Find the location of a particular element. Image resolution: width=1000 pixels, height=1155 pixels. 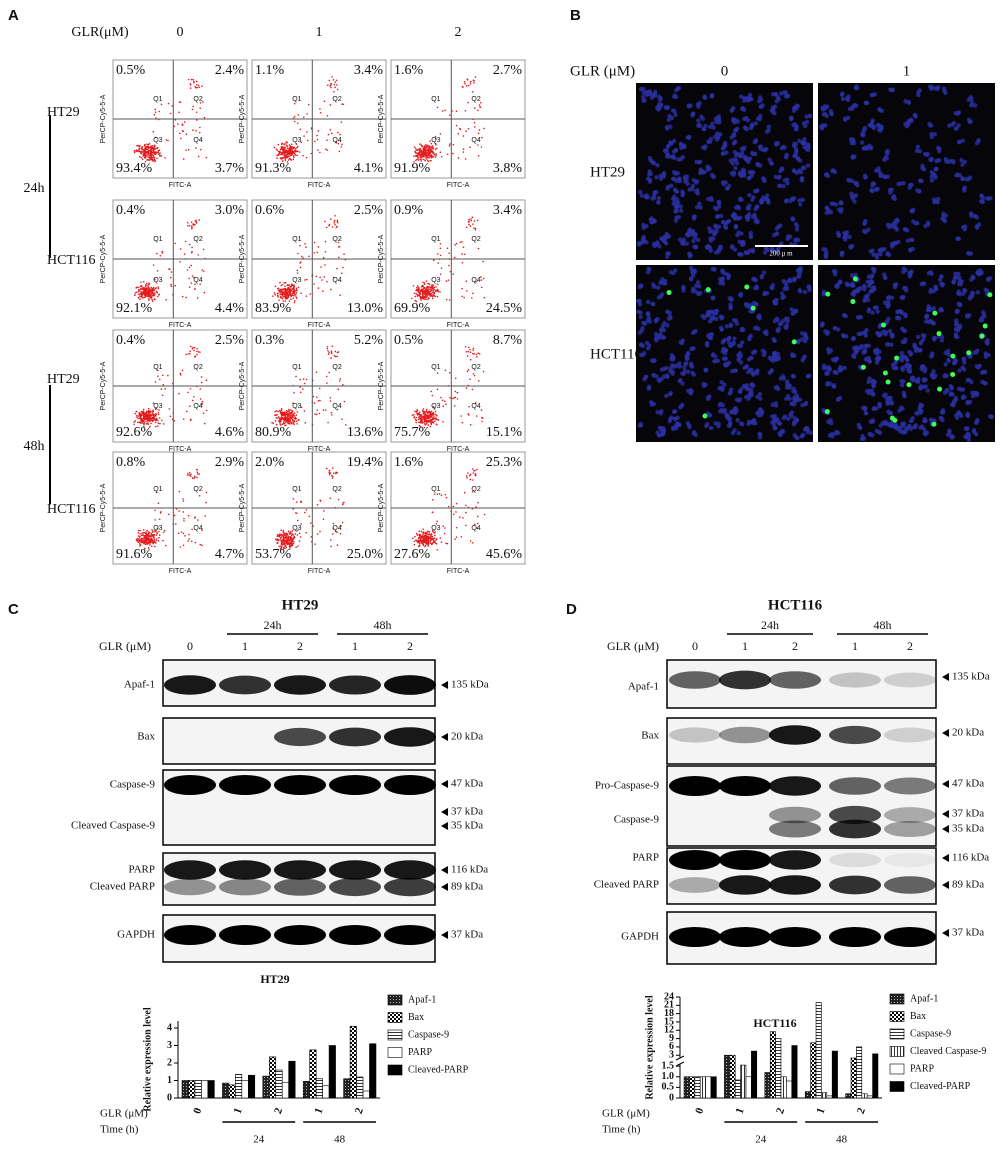

quadrant-percent: 3.4% is located at coordinates (369, 70).